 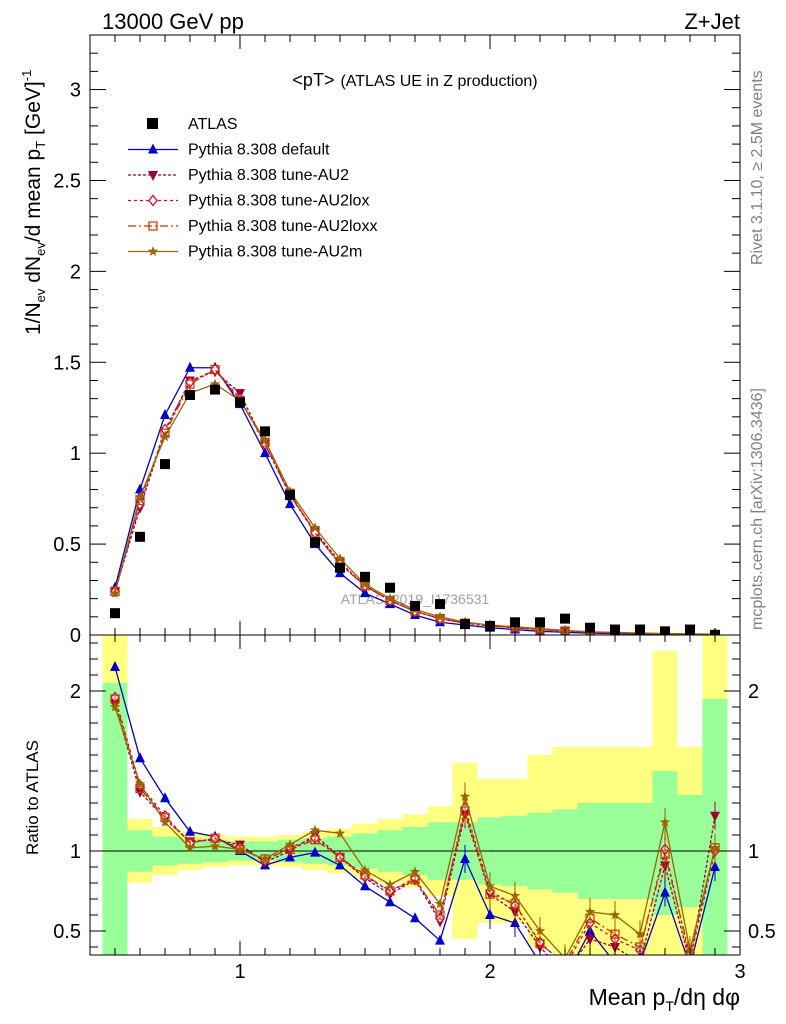 I want to click on main-y-tick-label: 0, so click(x=75, y=636).